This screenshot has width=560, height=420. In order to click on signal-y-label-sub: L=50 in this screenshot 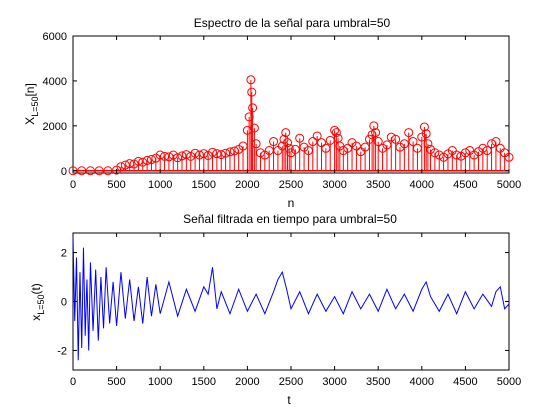, I will do `click(41, 305)`.